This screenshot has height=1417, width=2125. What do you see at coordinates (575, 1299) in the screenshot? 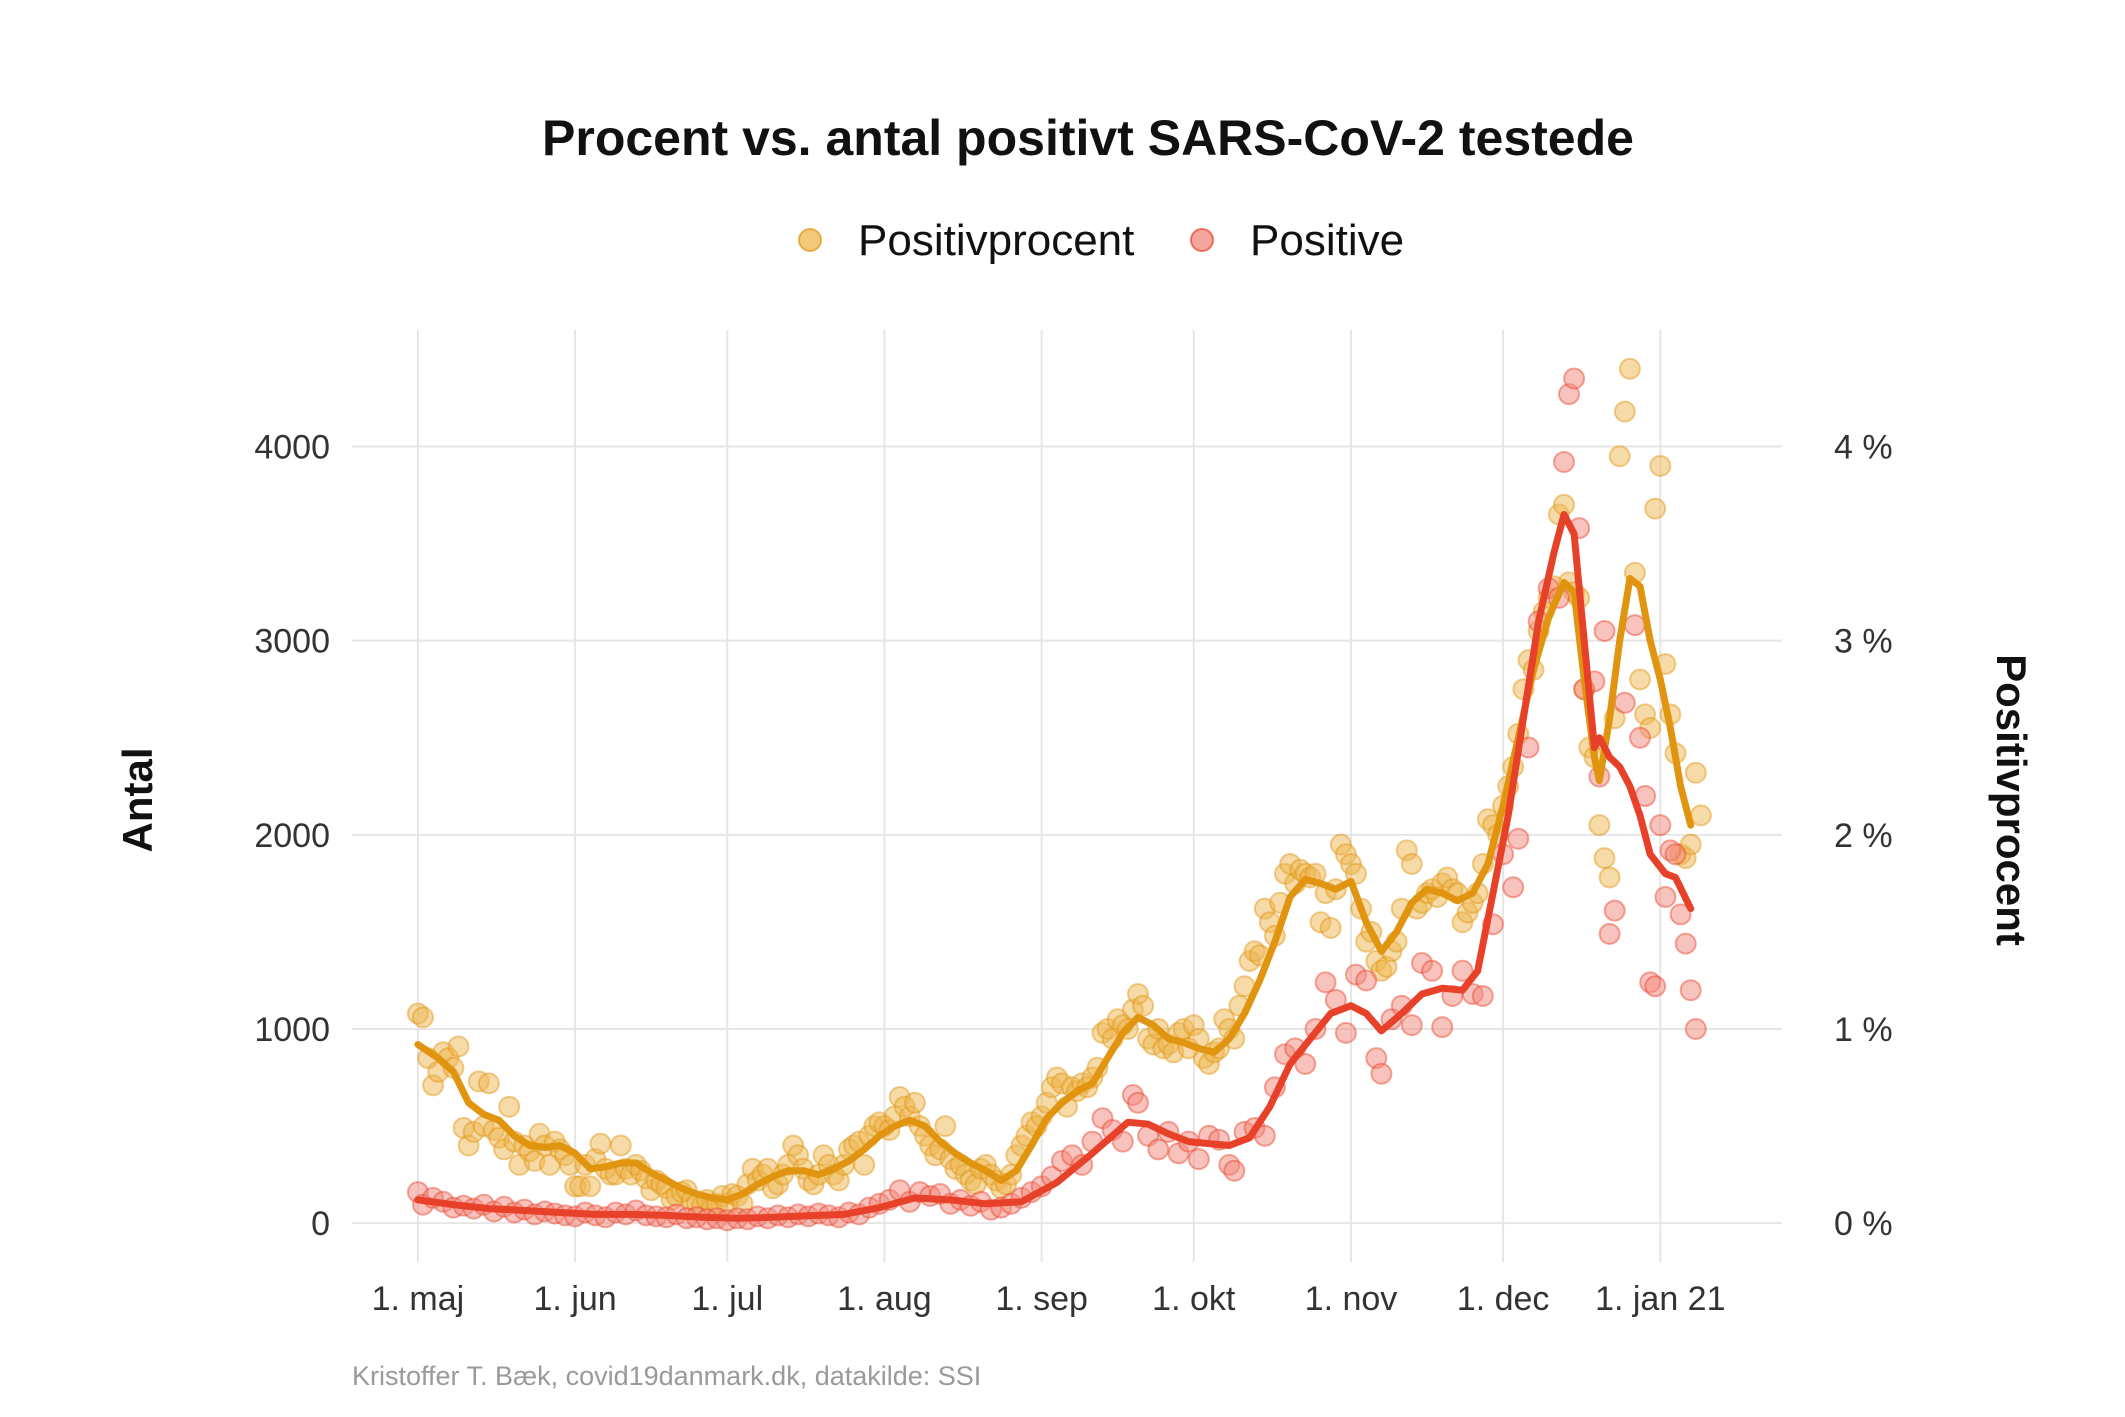
I see `x-tick-label: 1. jun` at bounding box center [575, 1299].